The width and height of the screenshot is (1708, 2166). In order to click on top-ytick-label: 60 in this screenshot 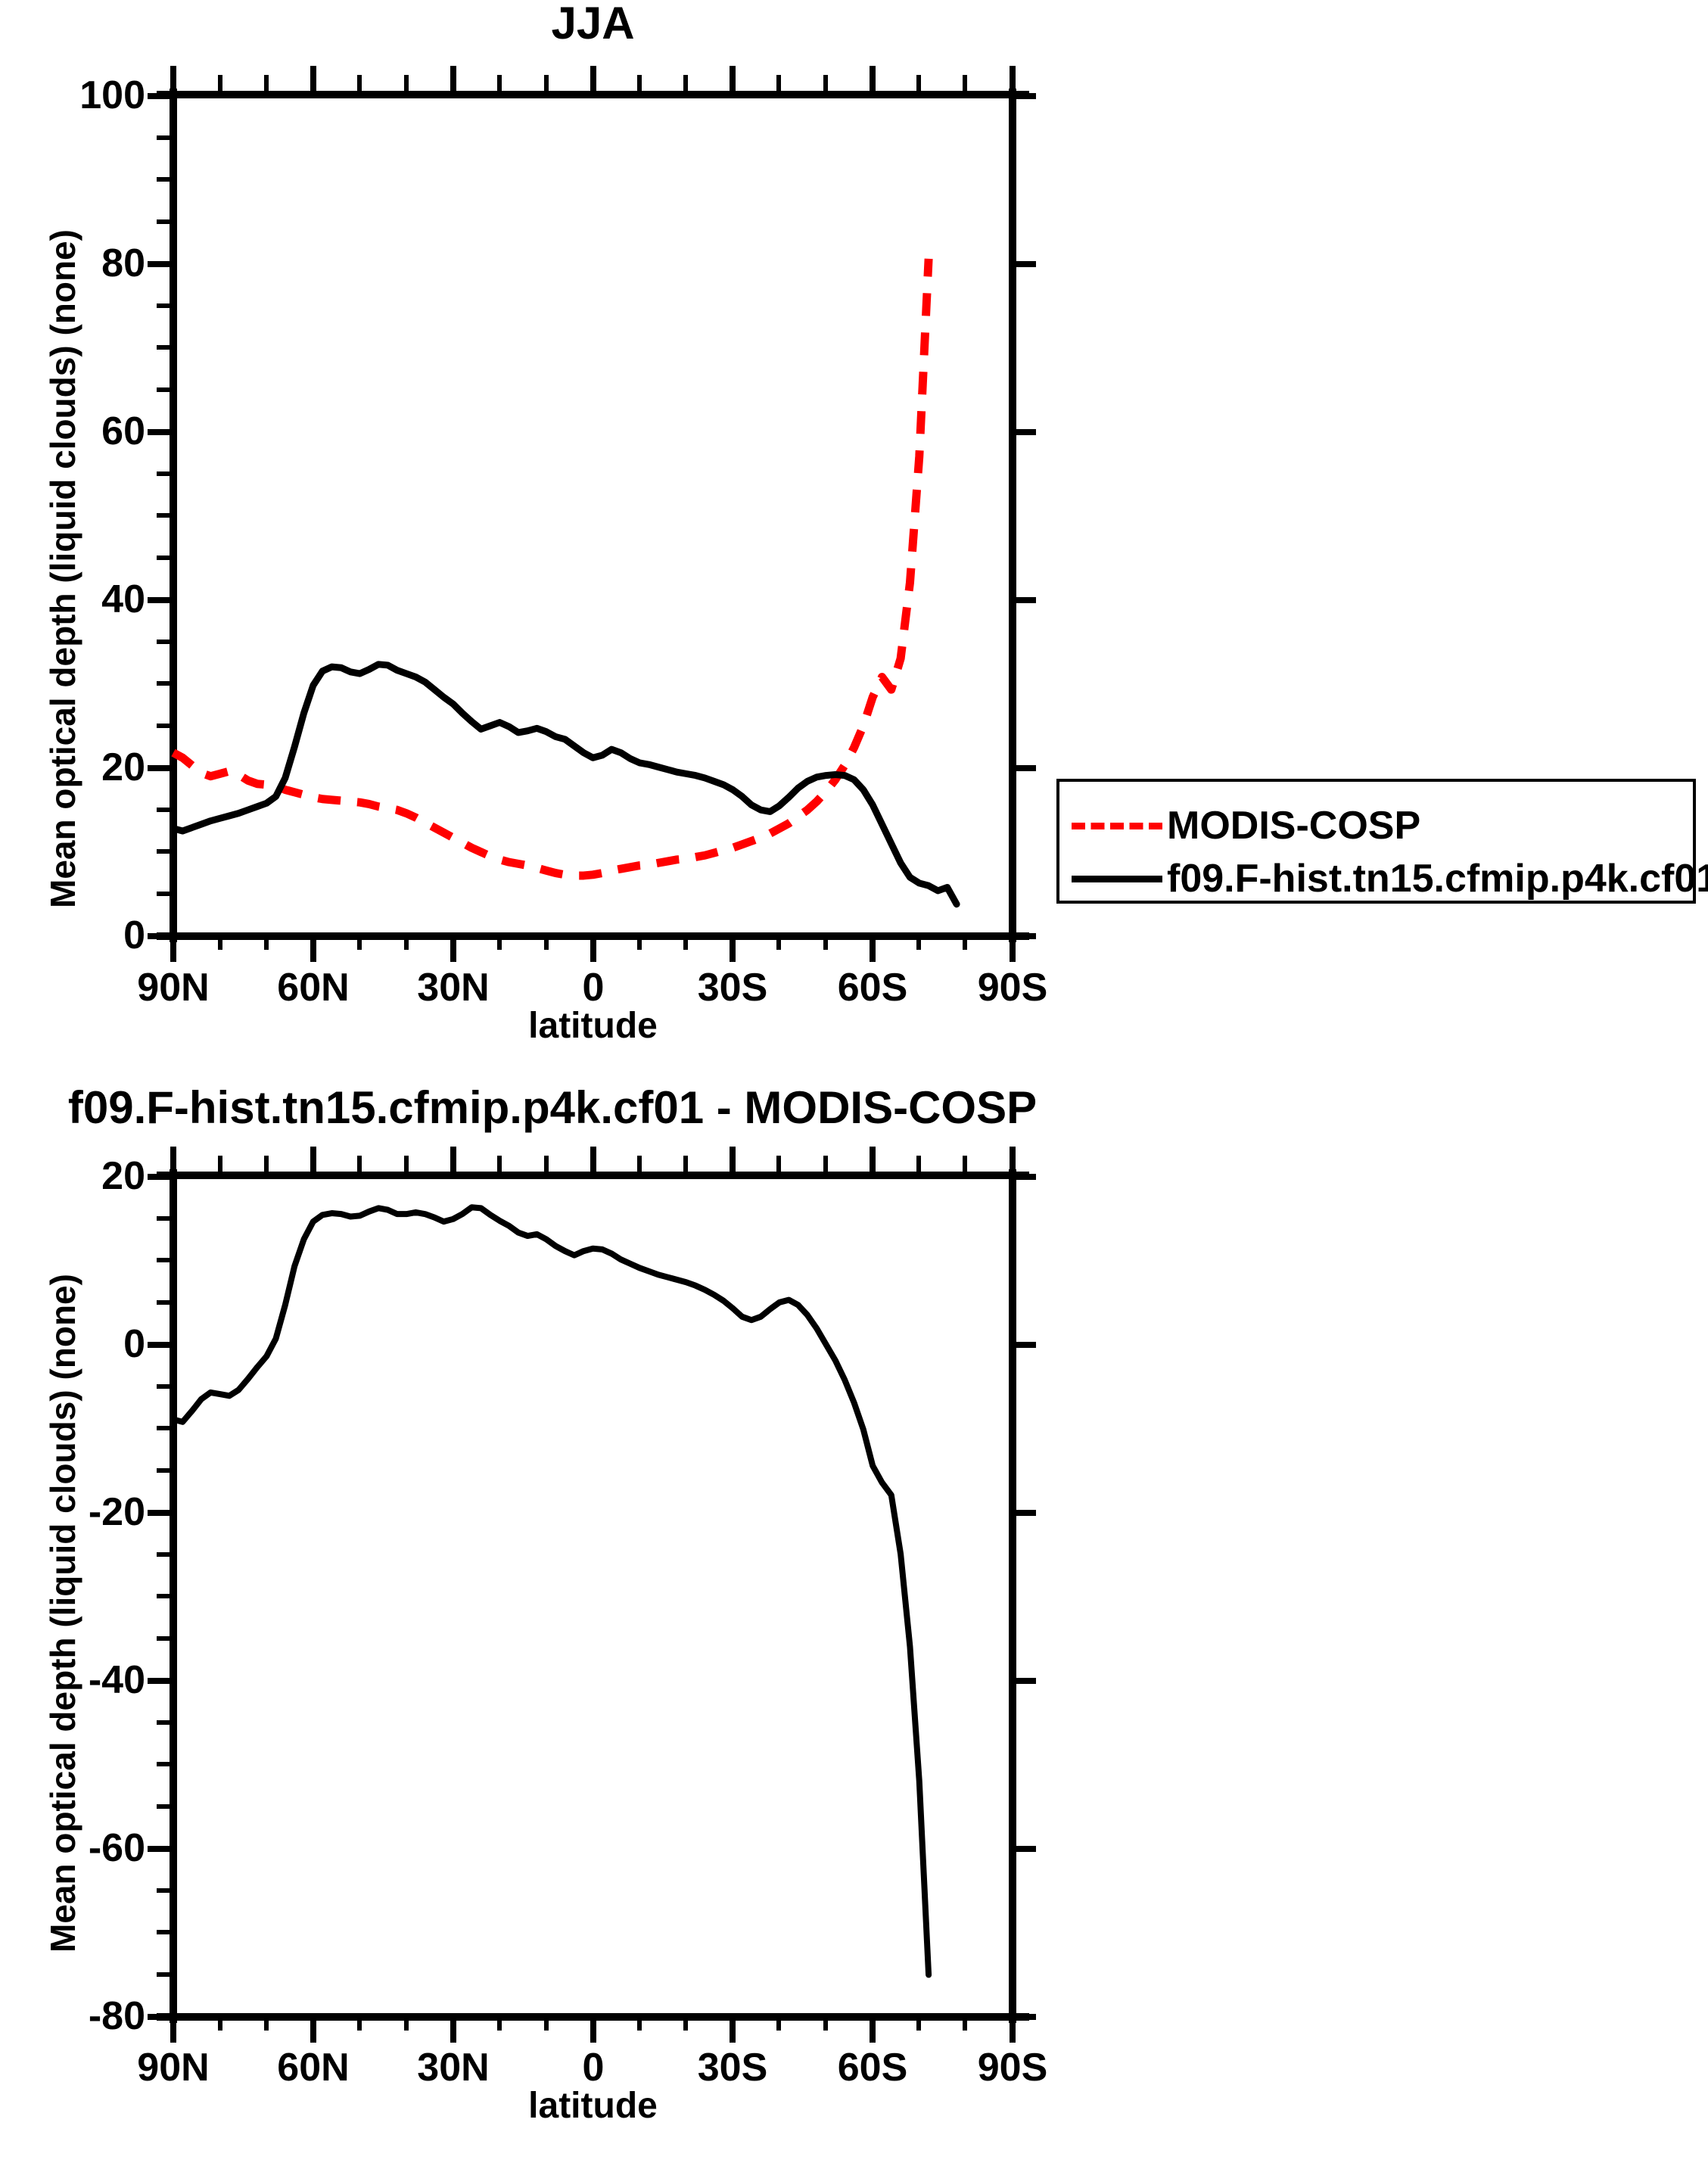, I will do `click(123, 431)`.